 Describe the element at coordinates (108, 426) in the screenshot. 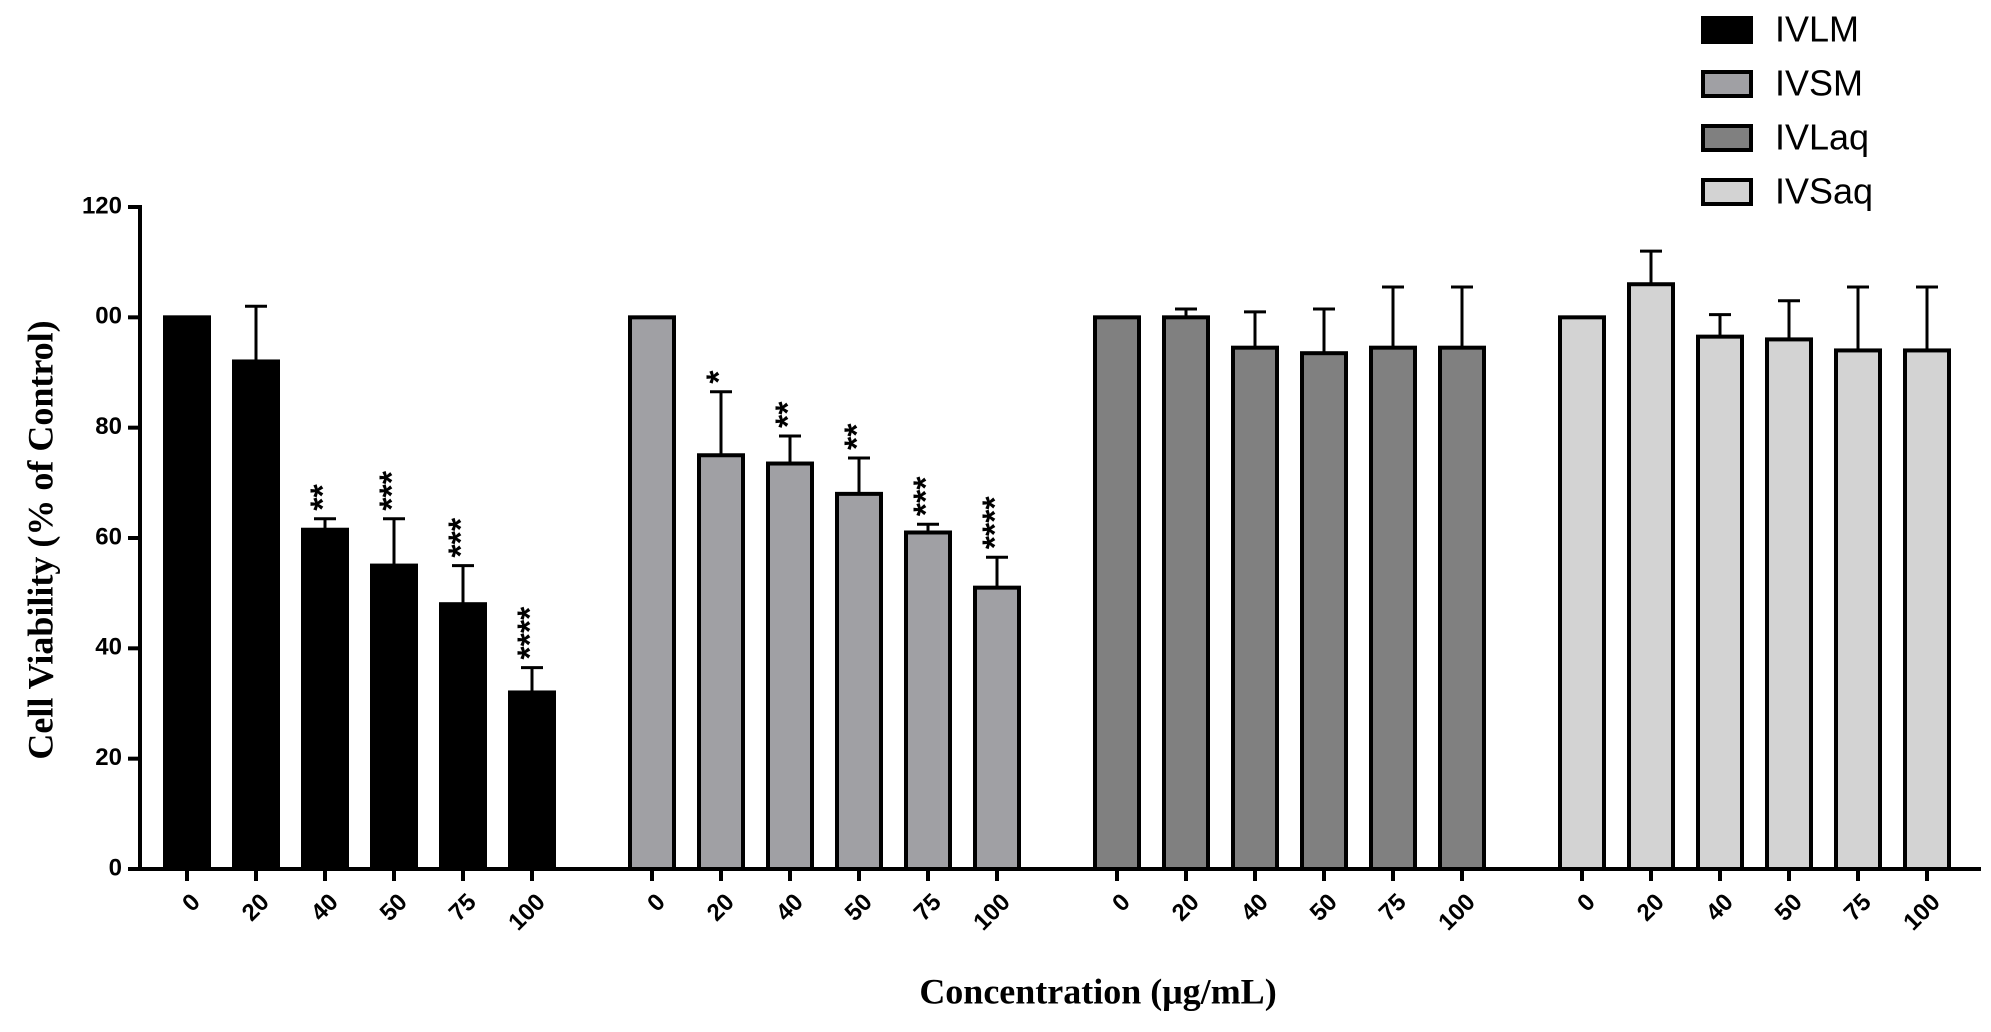

I see `y-tick-label: 80` at that location.